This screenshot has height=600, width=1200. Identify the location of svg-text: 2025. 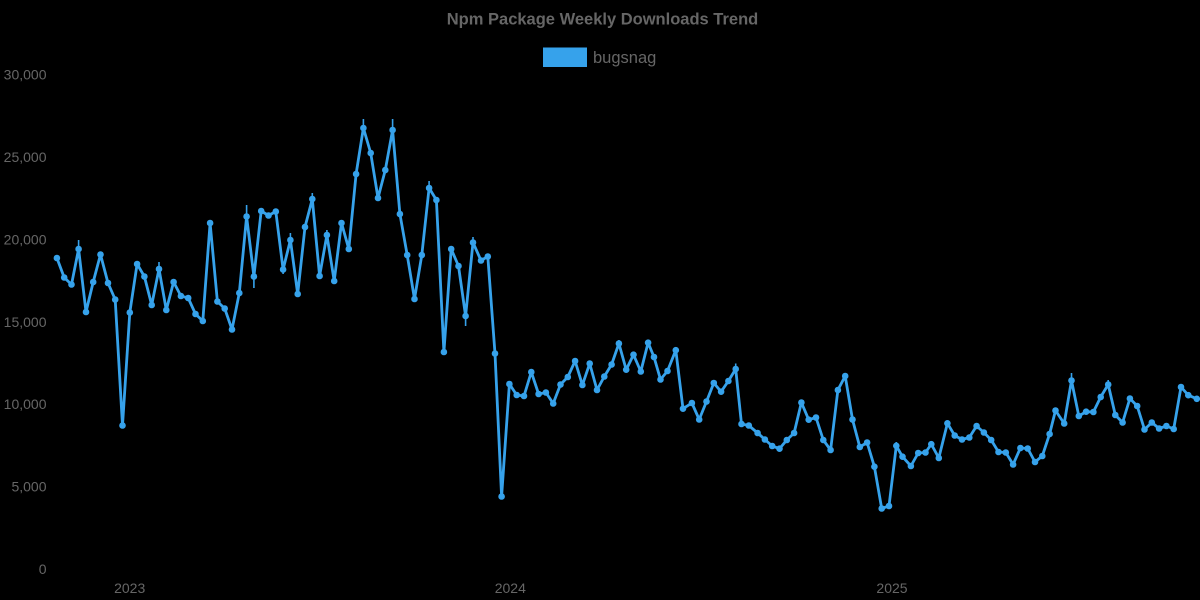
(891, 588).